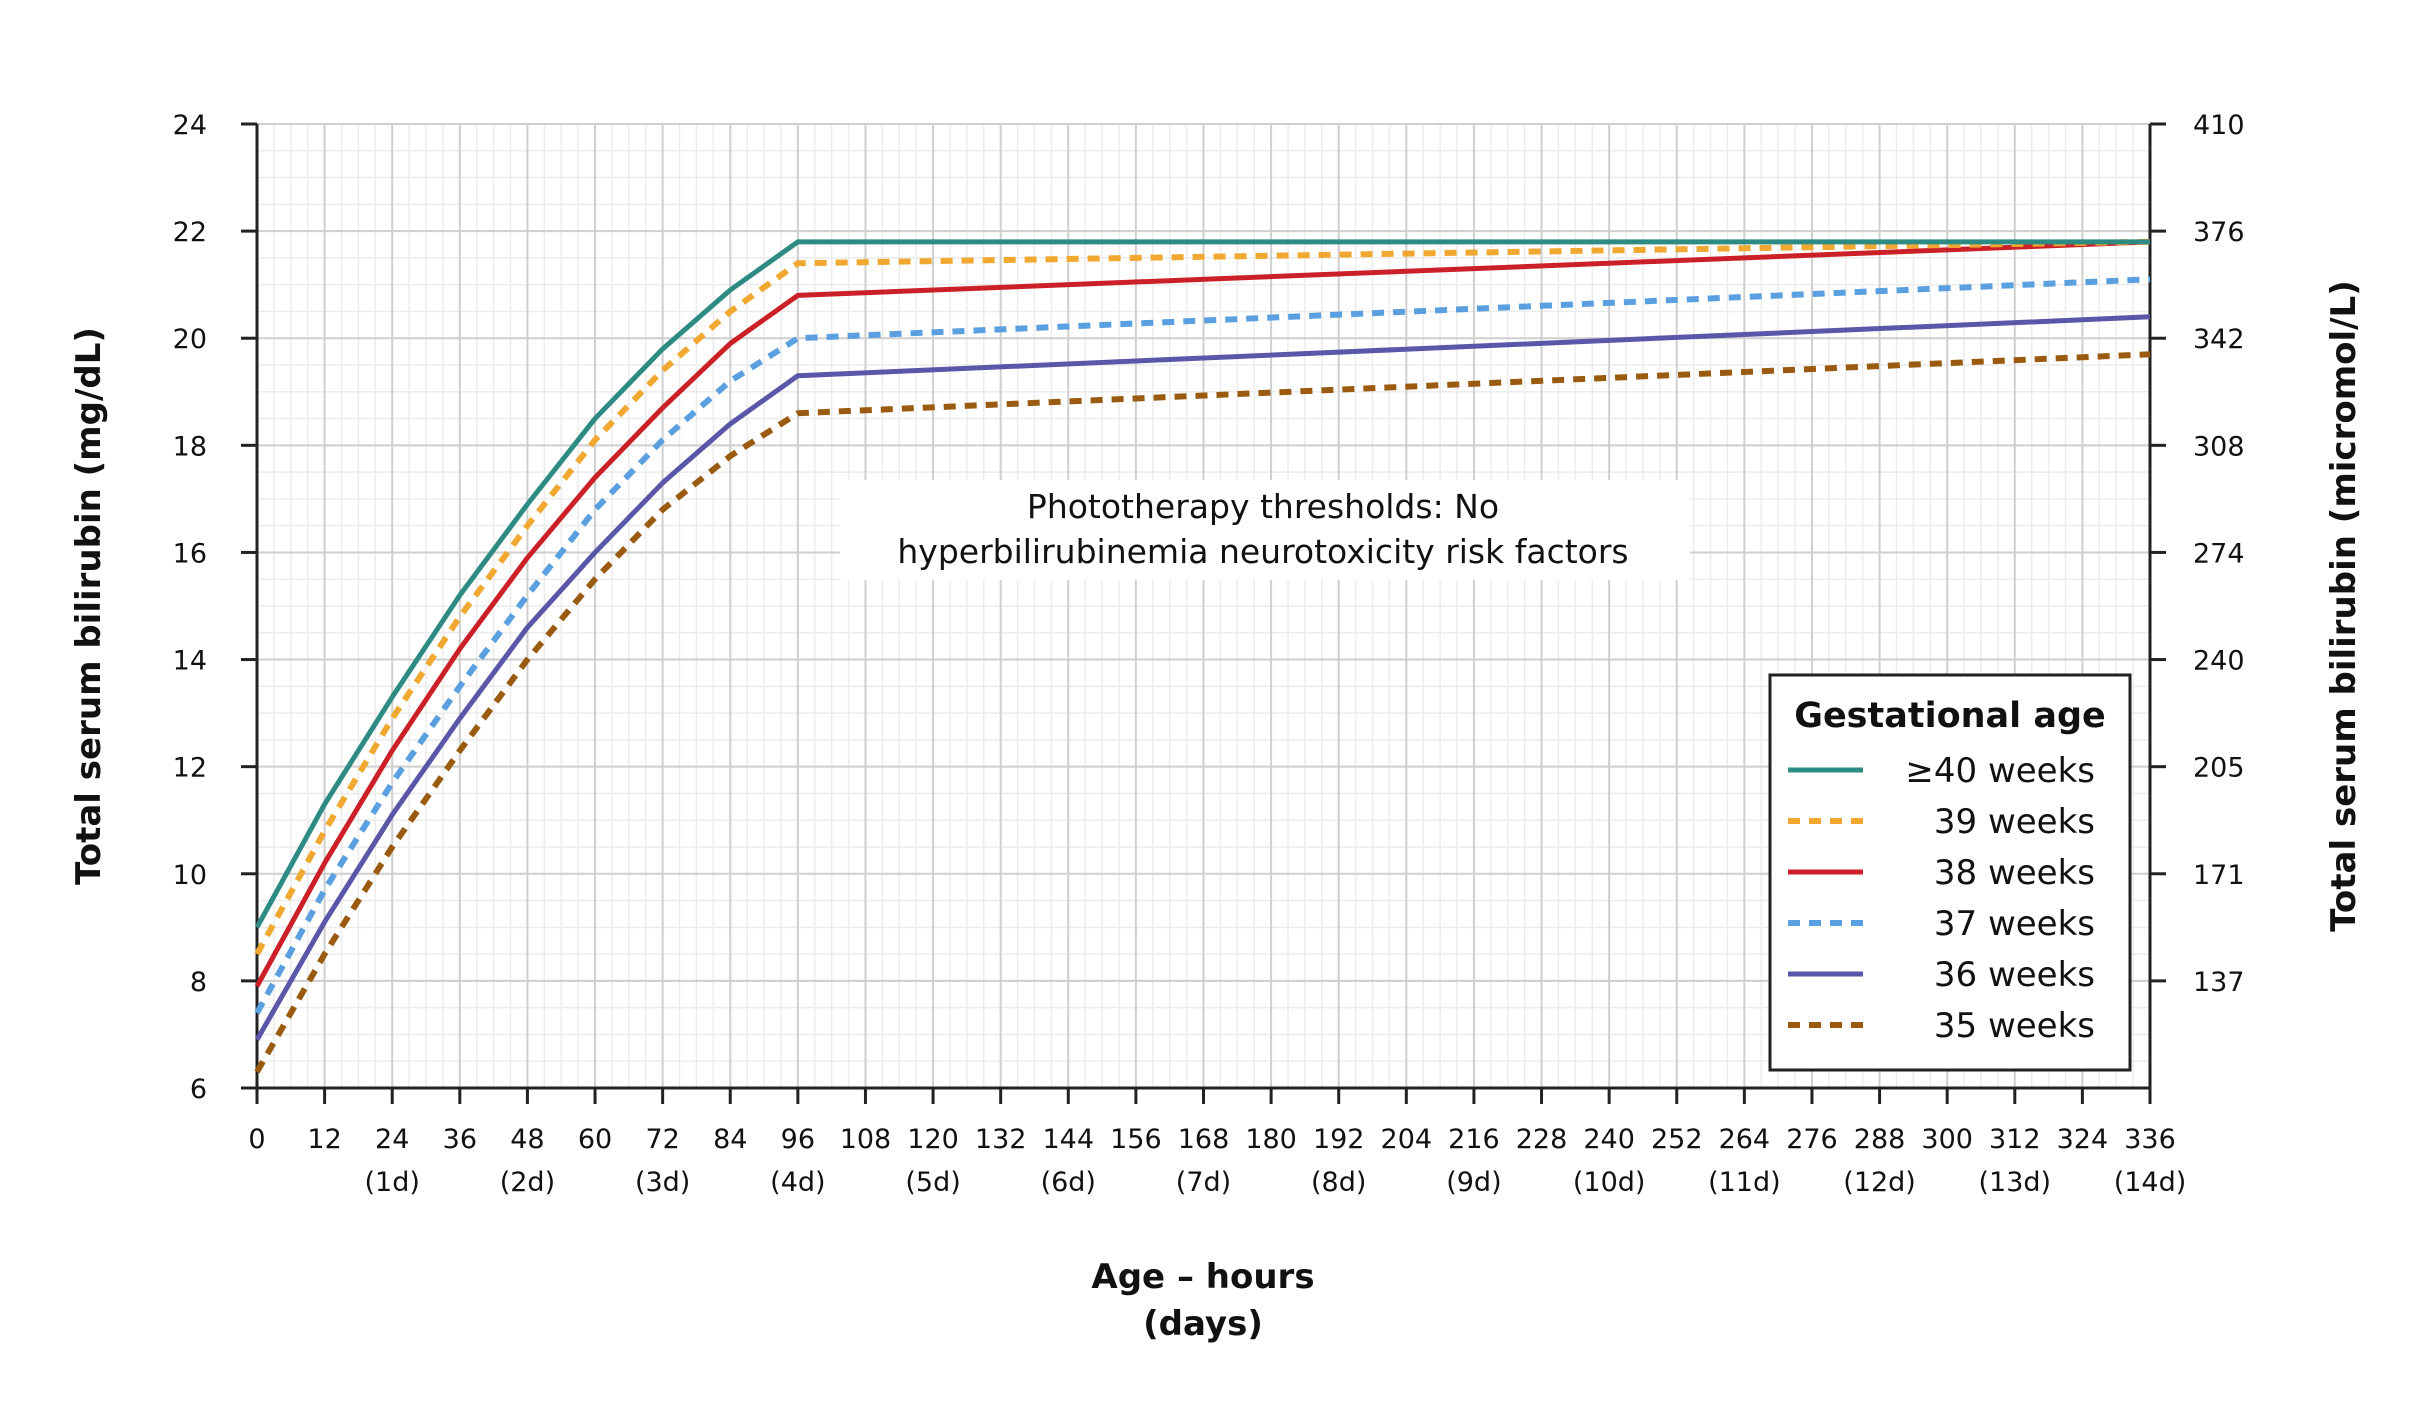 The height and width of the screenshot is (1420, 2428). What do you see at coordinates (1879, 1182) in the screenshot?
I see `x-day-label: (12d)` at bounding box center [1879, 1182].